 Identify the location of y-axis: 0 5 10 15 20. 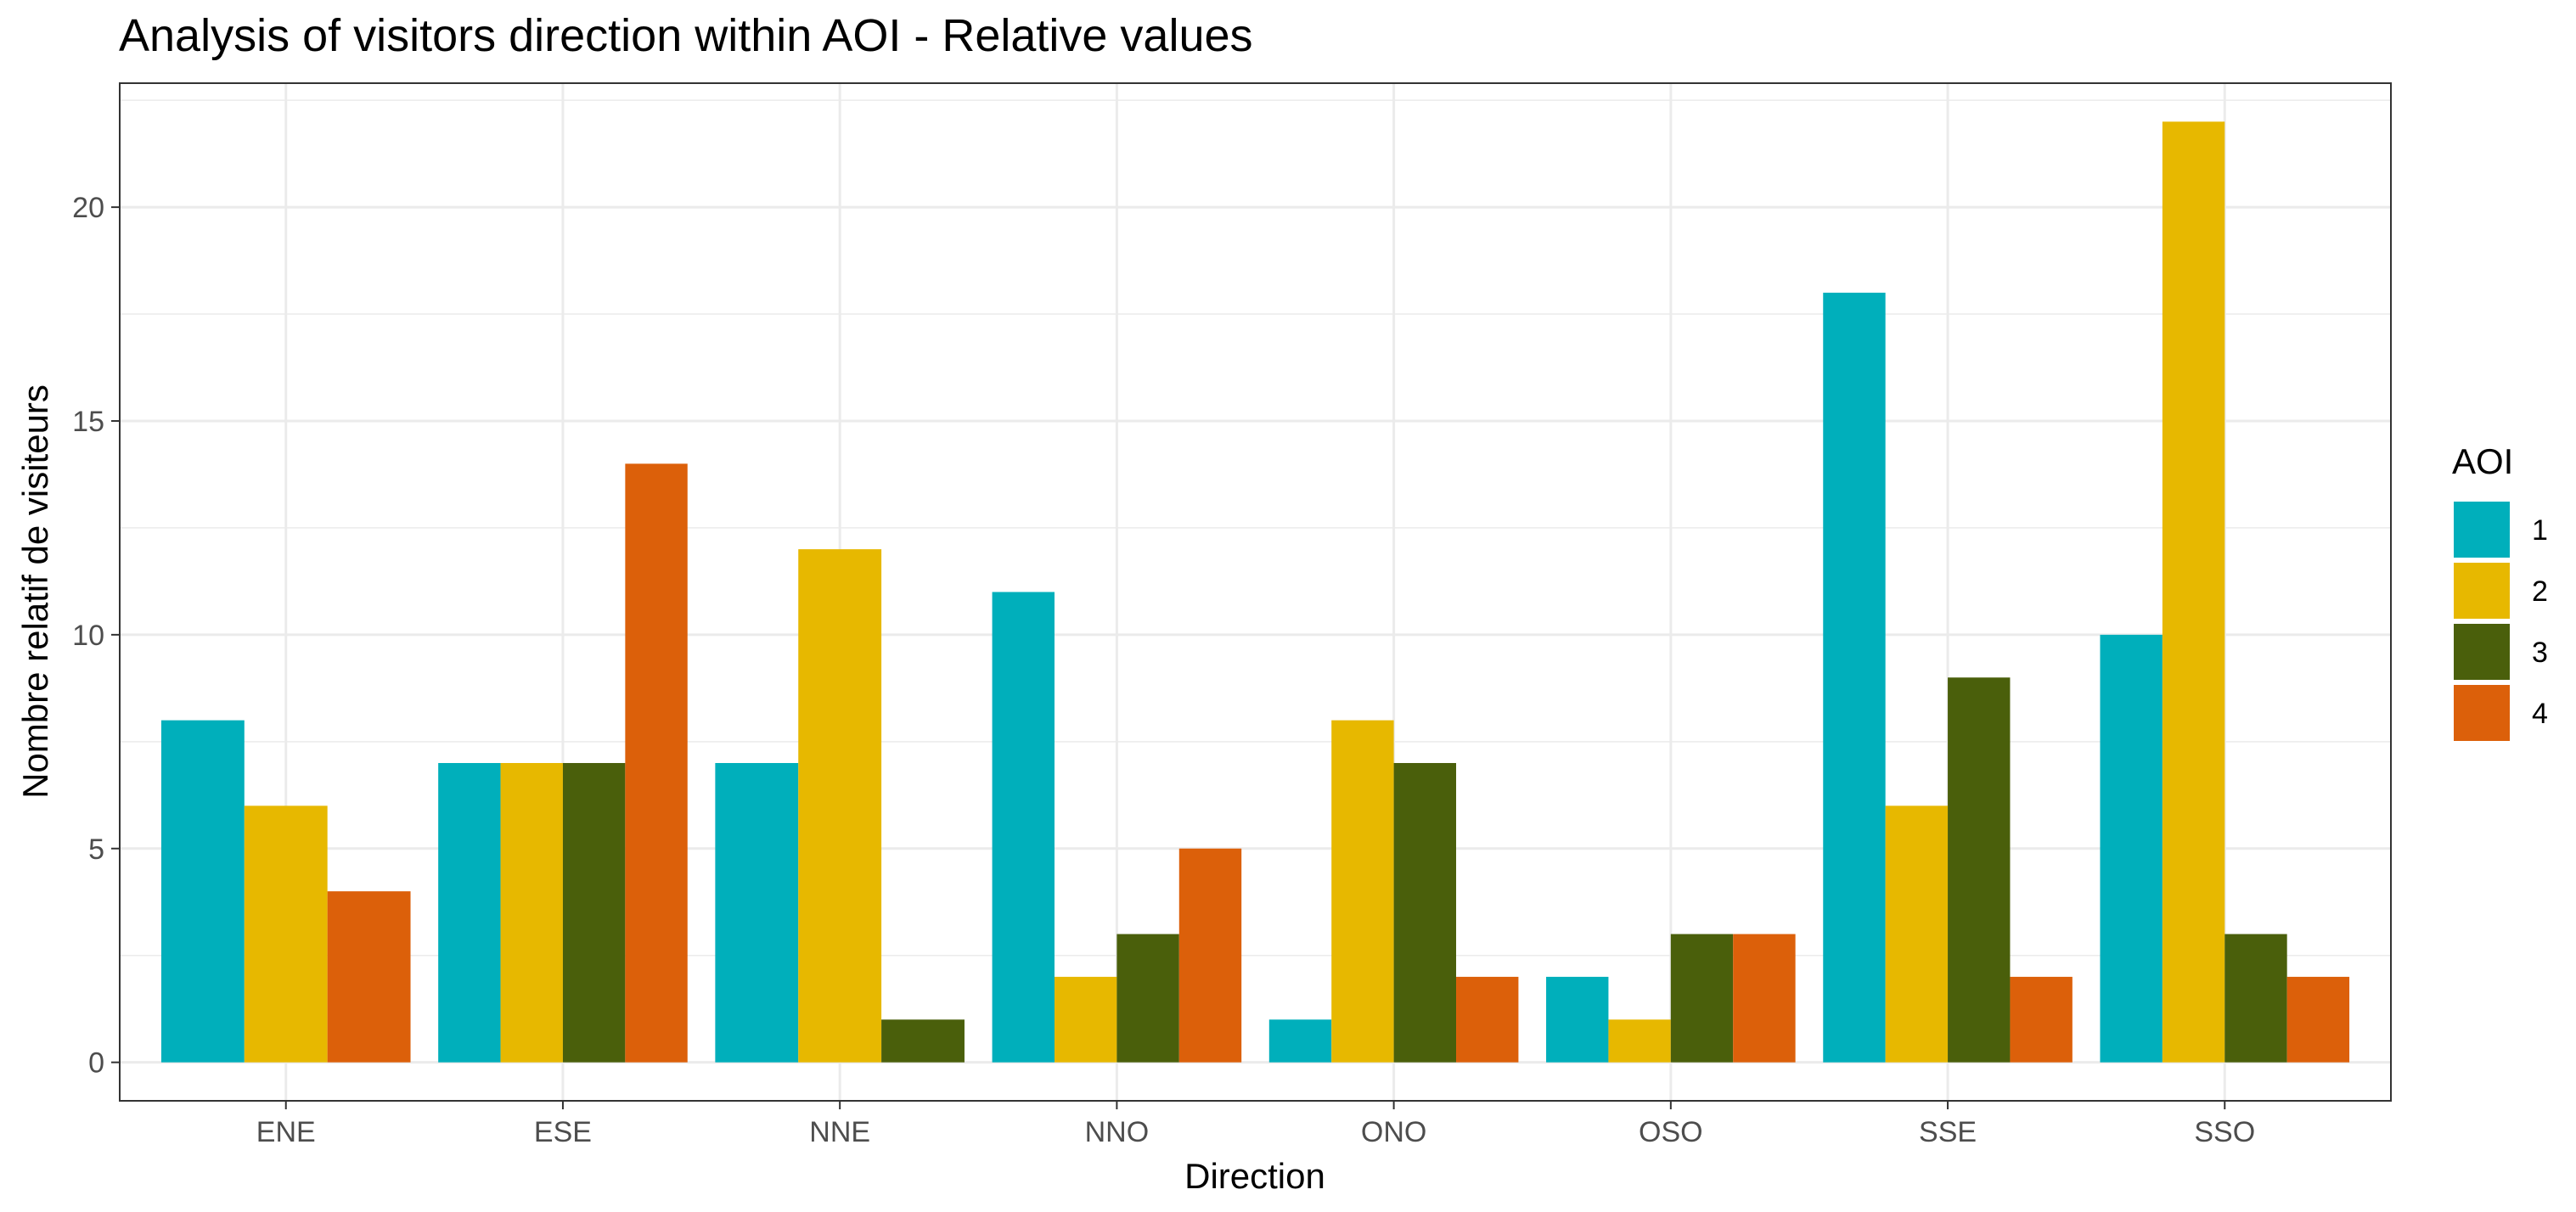
(96, 636).